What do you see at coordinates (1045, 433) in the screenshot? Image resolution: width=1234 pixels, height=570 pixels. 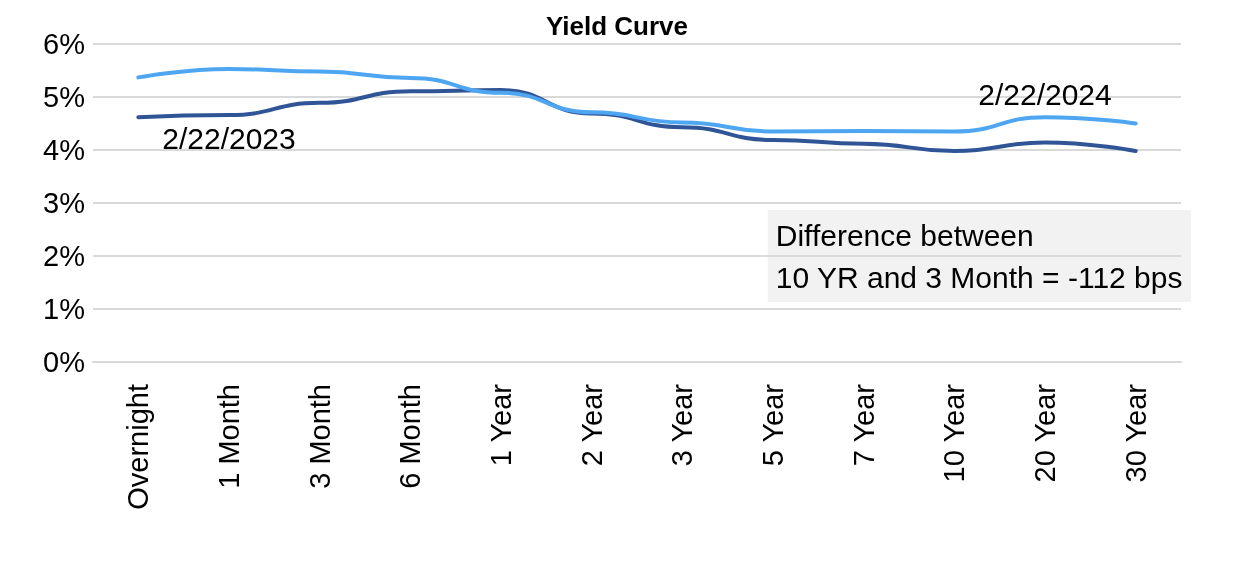 I see `x-tick-label: 20 Year` at bounding box center [1045, 433].